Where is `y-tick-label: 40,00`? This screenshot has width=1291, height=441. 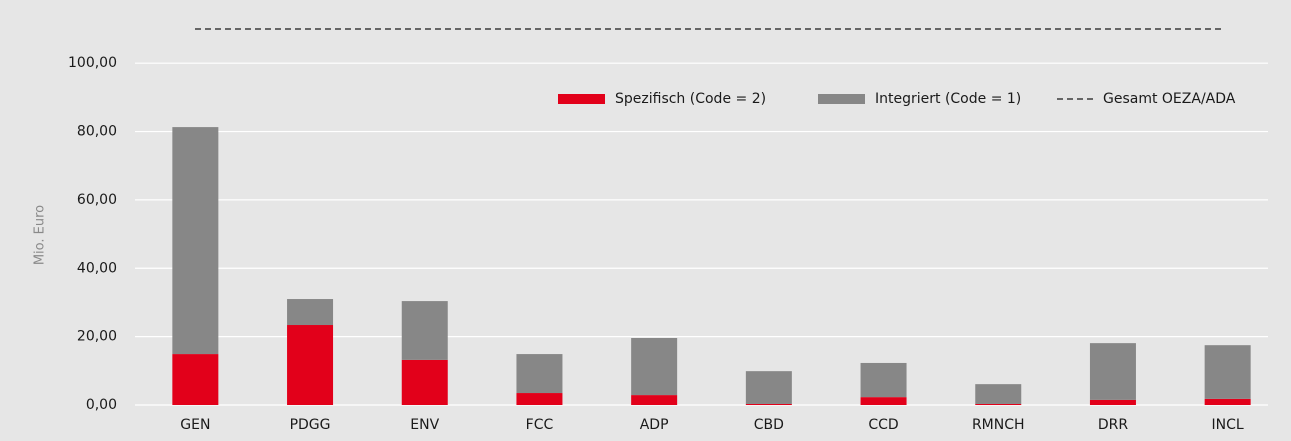 y-tick-label: 40,00 is located at coordinates (97, 268).